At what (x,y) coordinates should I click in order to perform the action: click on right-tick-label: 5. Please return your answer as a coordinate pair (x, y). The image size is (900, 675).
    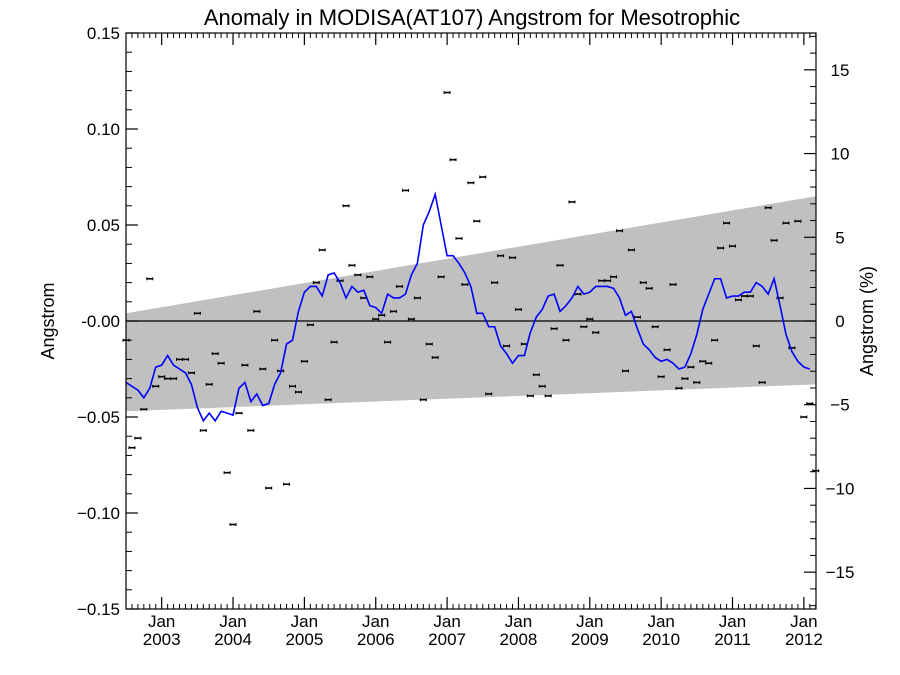
    Looking at the image, I should click on (839, 237).